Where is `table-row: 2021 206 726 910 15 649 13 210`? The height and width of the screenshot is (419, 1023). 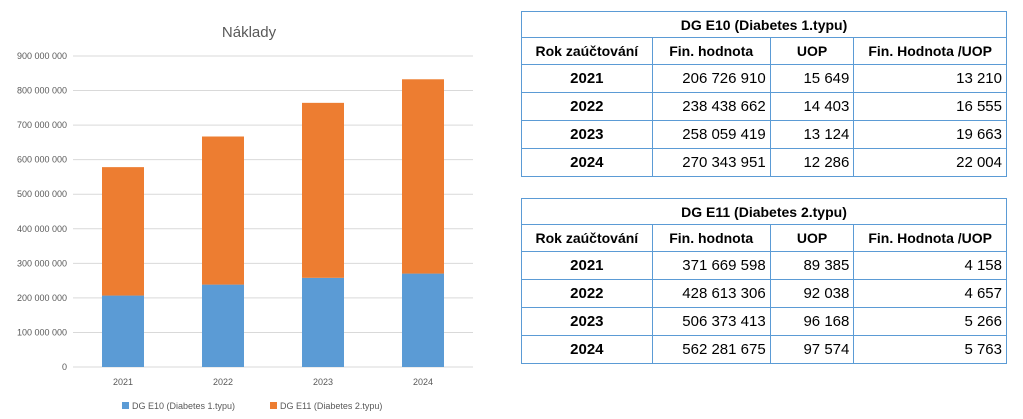
table-row: 2021 206 726 910 15 649 13 210 is located at coordinates (764, 78).